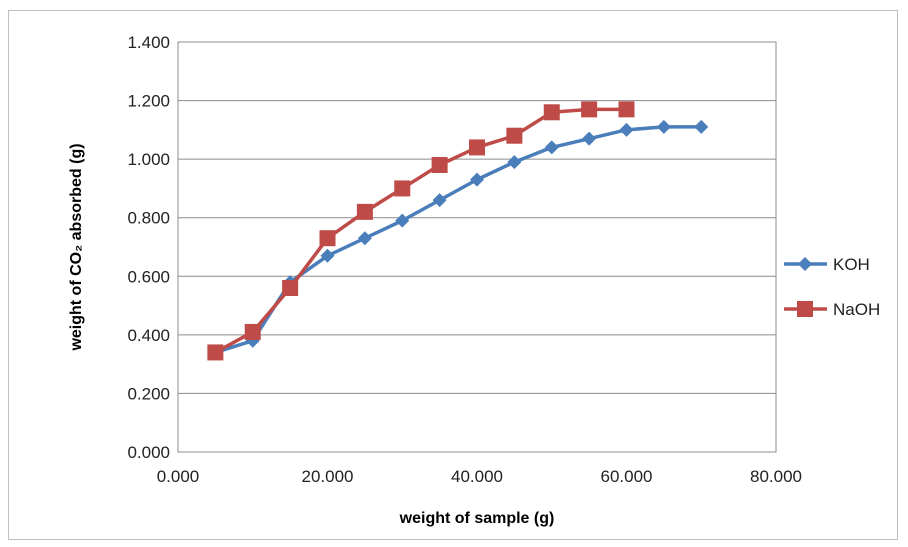  Describe the element at coordinates (328, 476) in the screenshot. I see `x-tick-label: 20.000` at that location.